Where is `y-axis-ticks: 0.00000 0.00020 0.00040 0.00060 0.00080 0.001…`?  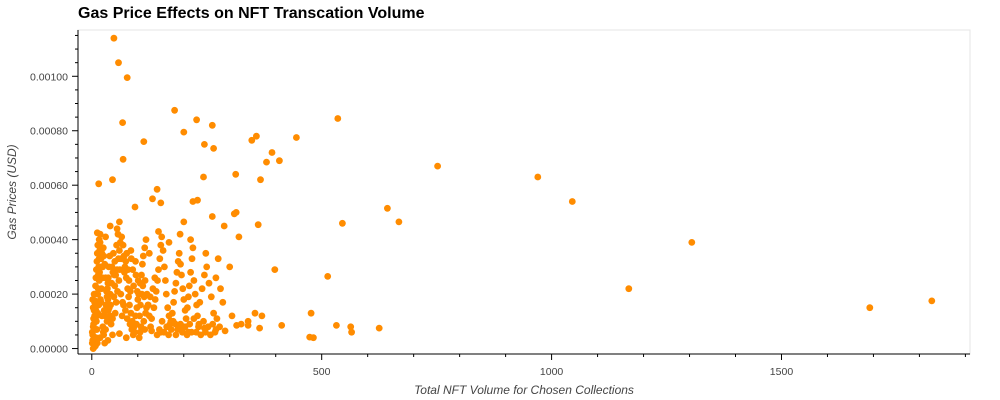 y-axis-ticks: 0.00000 0.00020 0.00040 0.00060 0.00080 0.001… is located at coordinates (54, 195).